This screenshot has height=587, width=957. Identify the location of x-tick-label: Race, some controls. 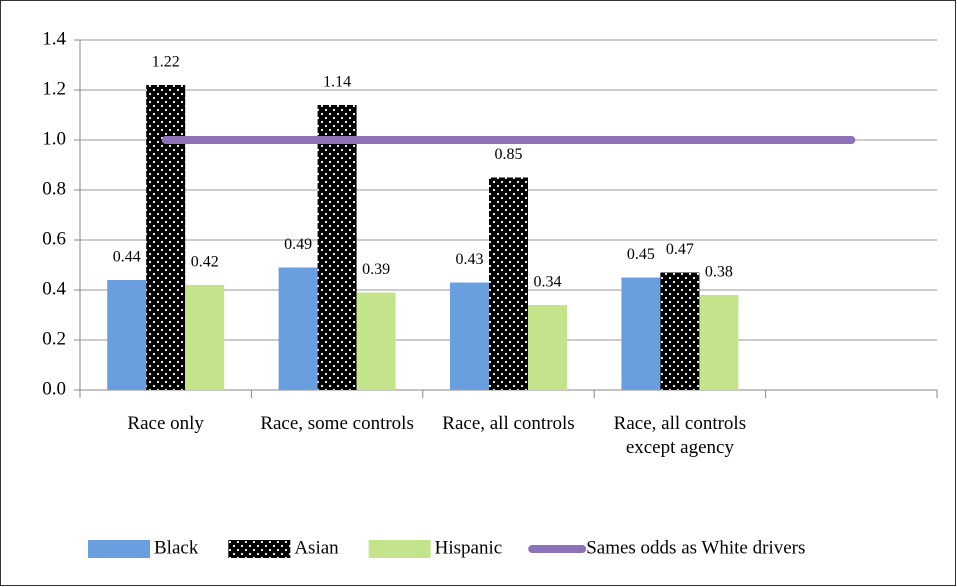
(337, 423).